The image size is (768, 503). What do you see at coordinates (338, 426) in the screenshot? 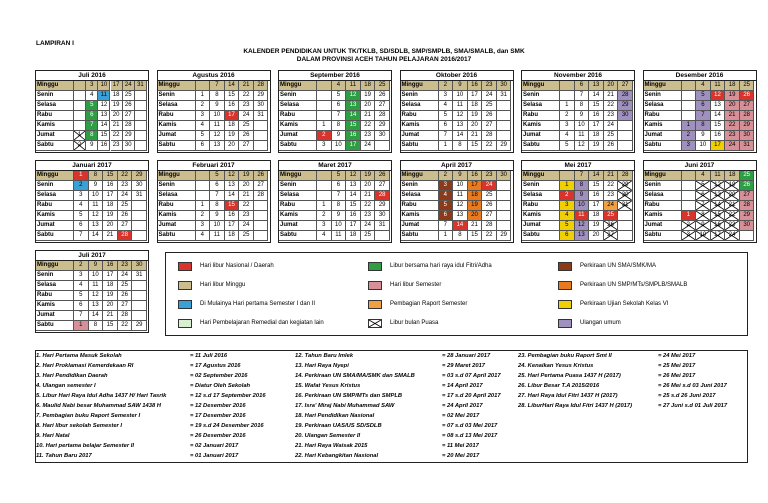
I see `event-name: 19. Perkiraan UAS/US SD/SDLB` at bounding box center [338, 426].